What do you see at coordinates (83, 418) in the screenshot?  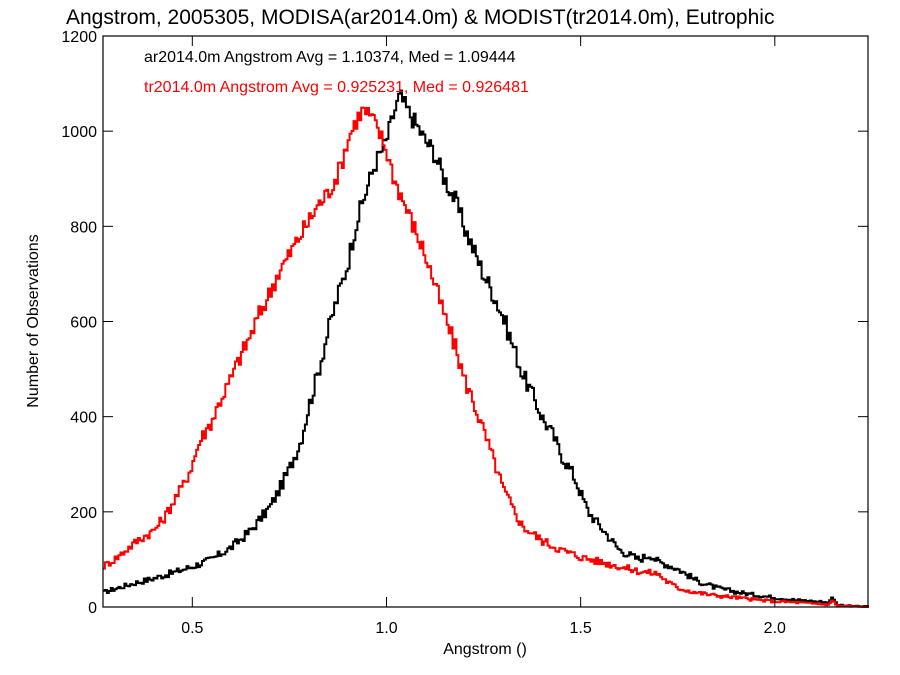 I see `y-tick-label: 400` at bounding box center [83, 418].